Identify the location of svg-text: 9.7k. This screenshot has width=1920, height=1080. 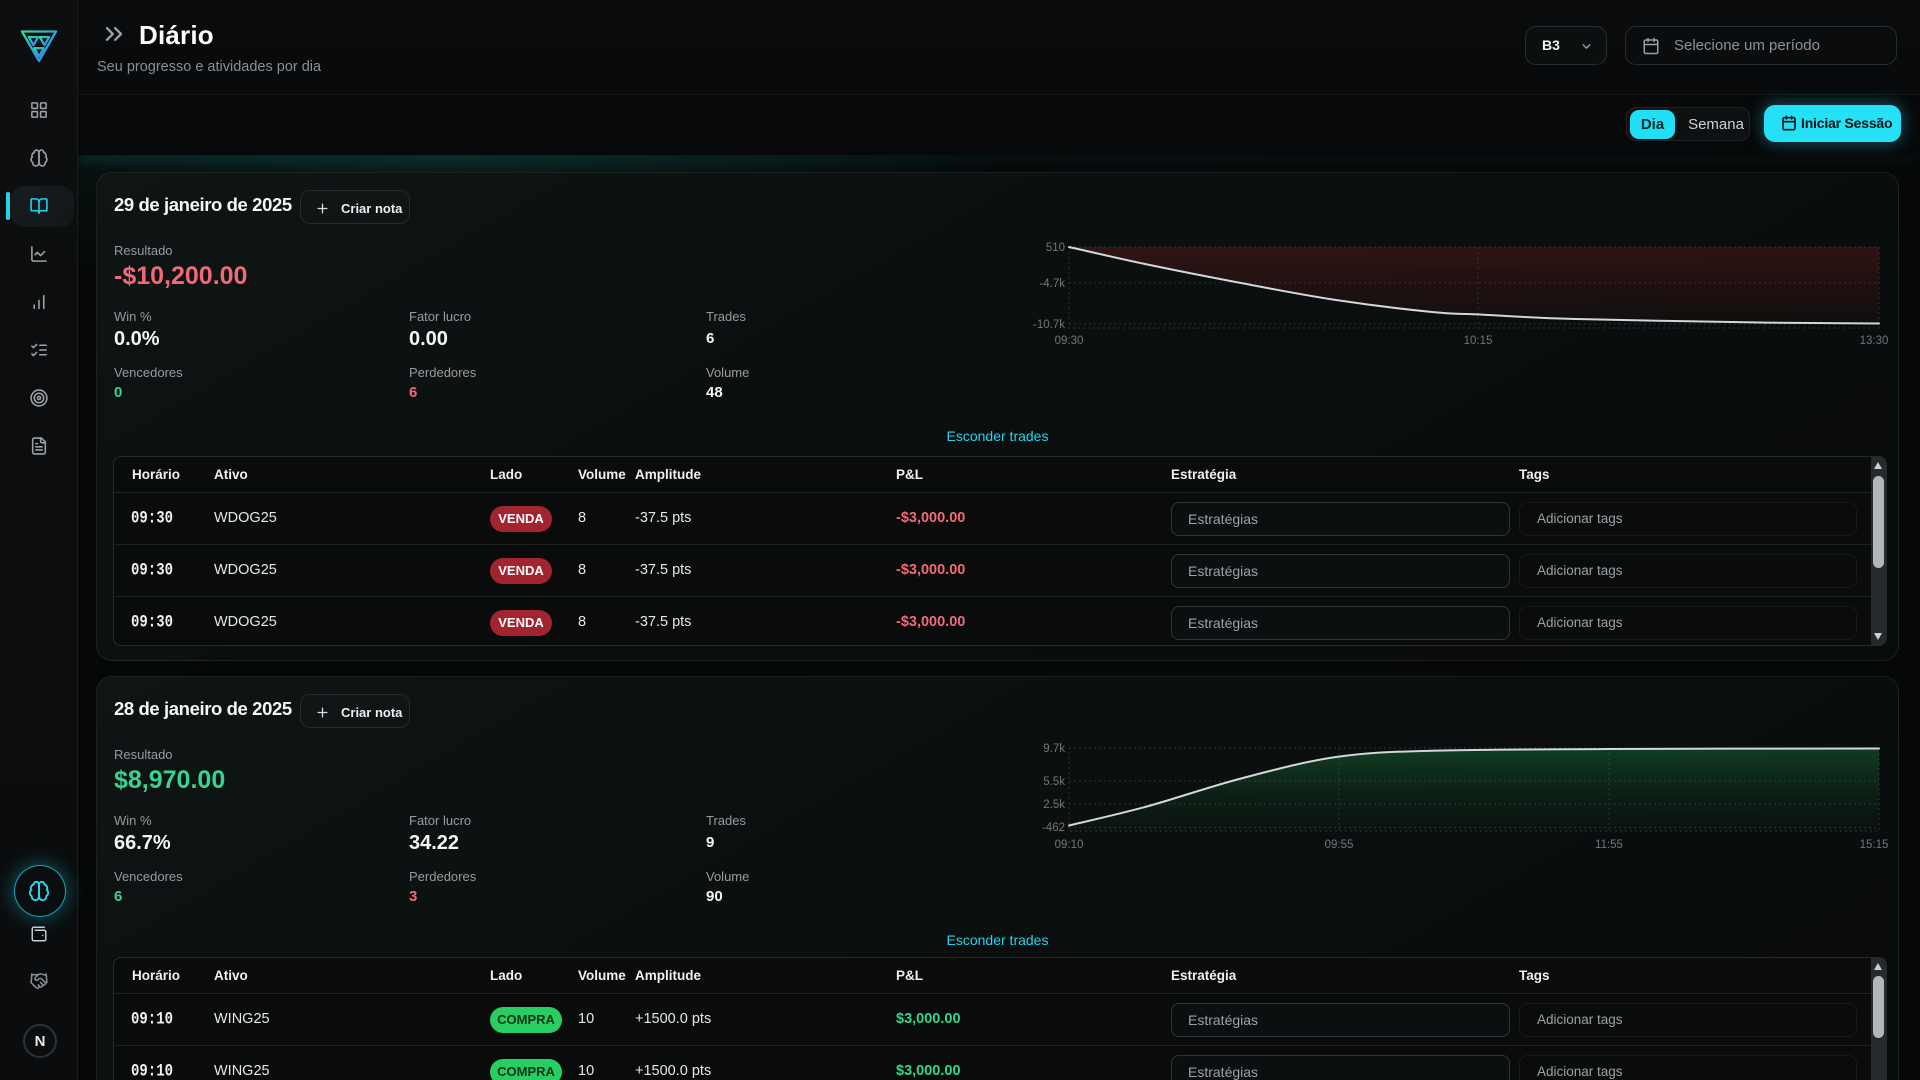
(1054, 749).